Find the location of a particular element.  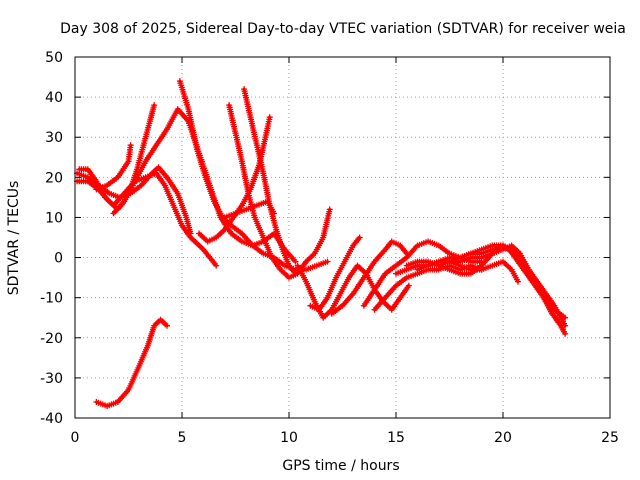

y-tick-label: -40 is located at coordinates (51, 419).